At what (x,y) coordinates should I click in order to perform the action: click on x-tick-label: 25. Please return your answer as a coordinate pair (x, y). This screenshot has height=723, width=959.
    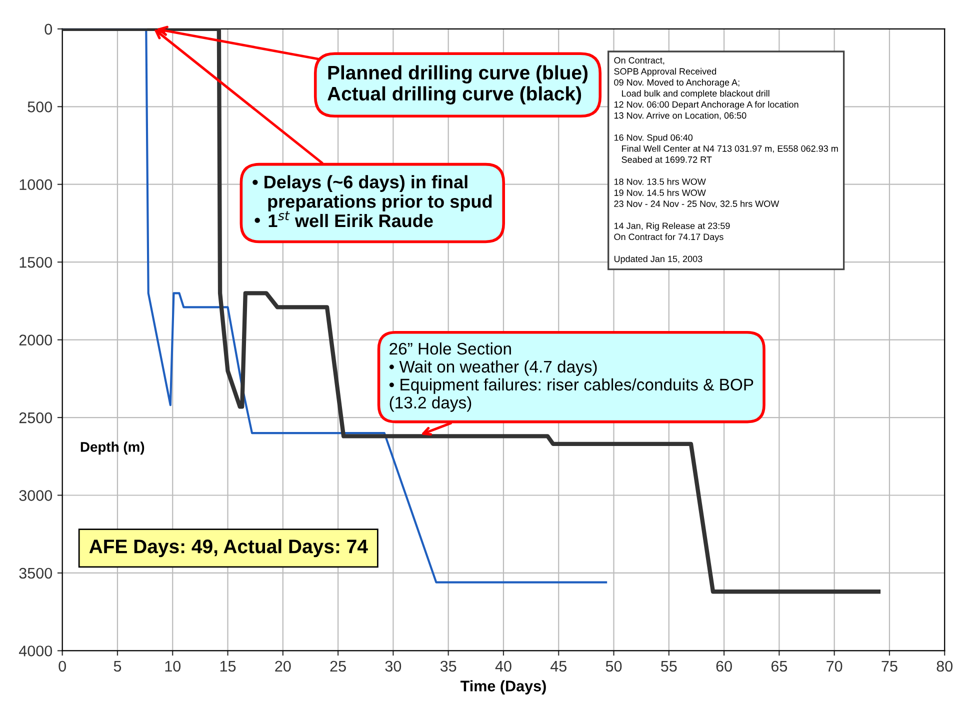
    Looking at the image, I should click on (338, 666).